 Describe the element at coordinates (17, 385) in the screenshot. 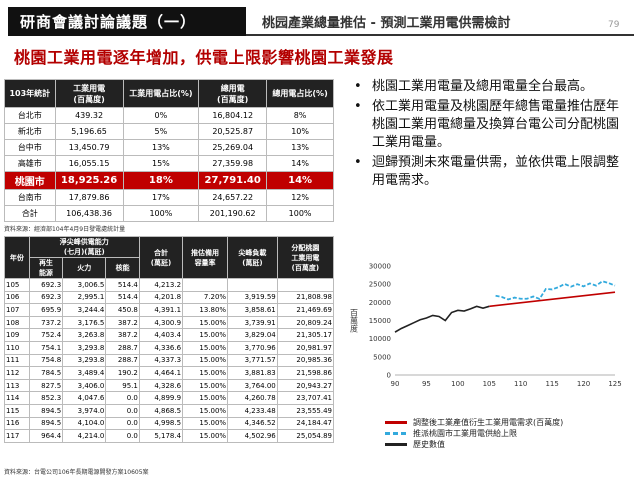

I see `table-cell: 113` at that location.